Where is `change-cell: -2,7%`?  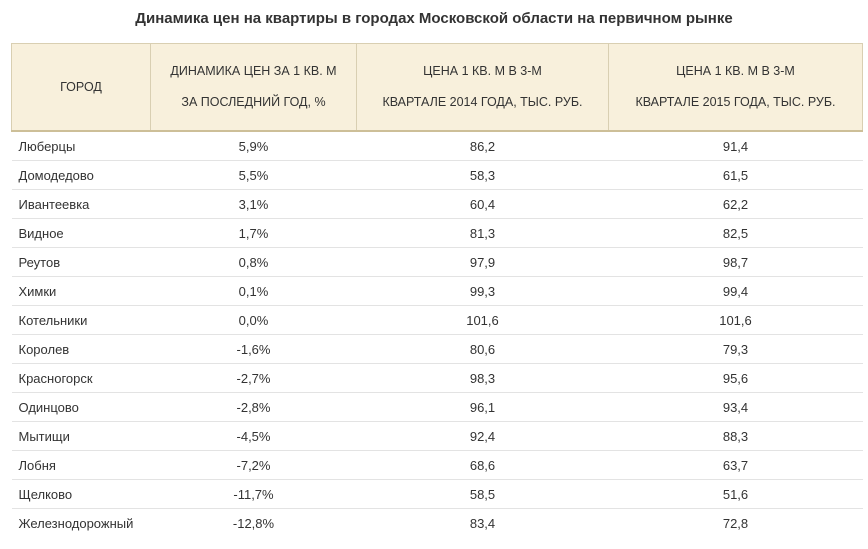
change-cell: -2,7% is located at coordinates (253, 378).